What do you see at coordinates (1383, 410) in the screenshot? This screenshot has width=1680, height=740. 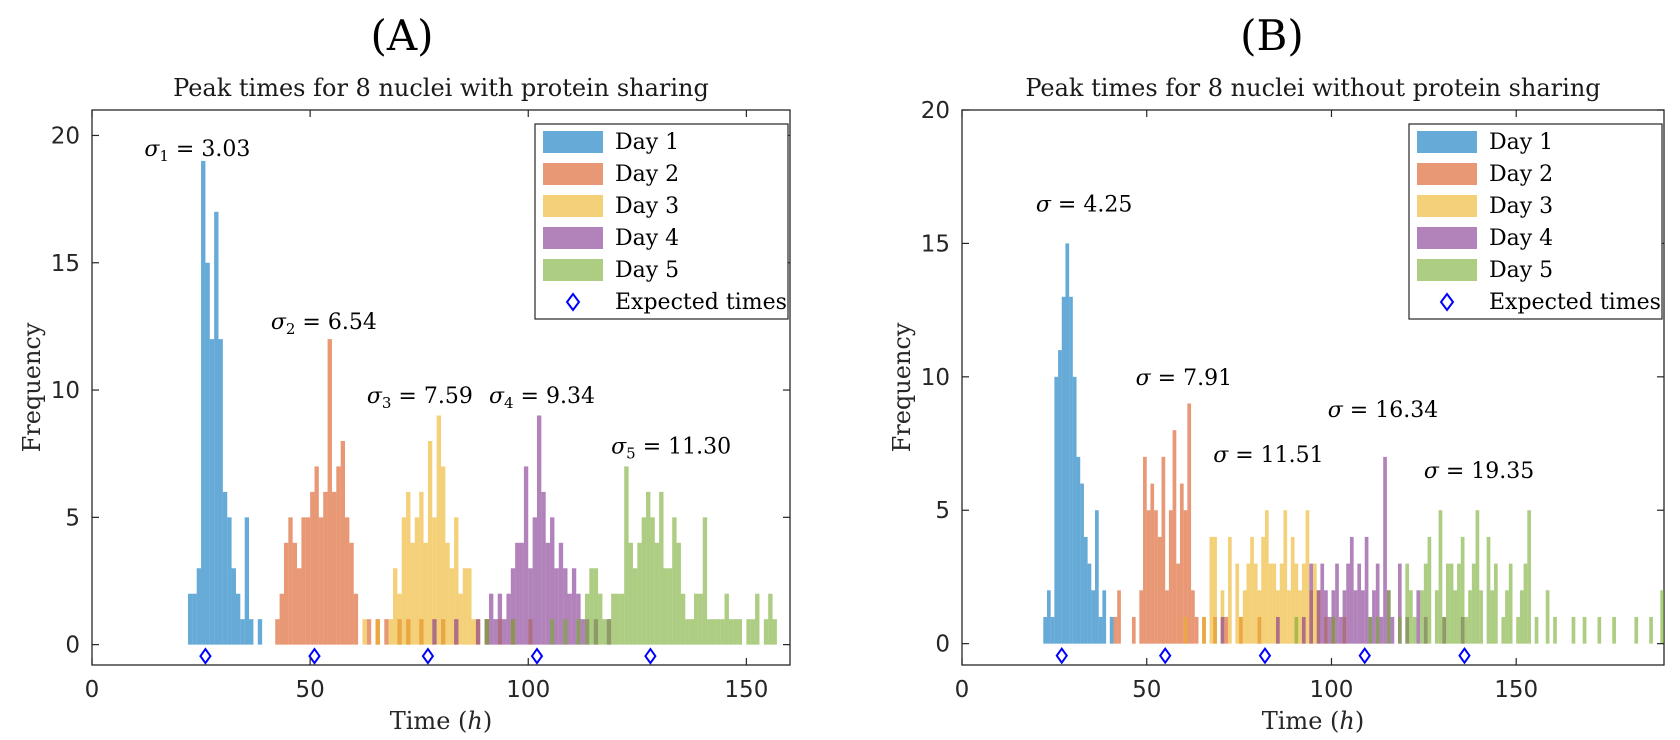 I see `sigma-annotation: σ = 16.34` at bounding box center [1383, 410].